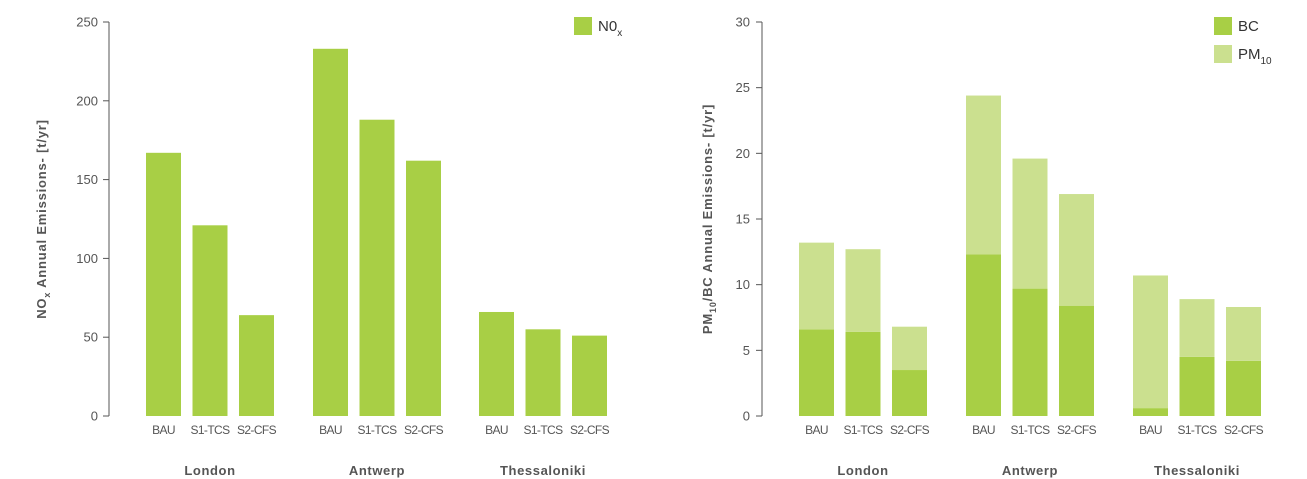  I want to click on bar-pm-antwerp-bau, so click(983, 175).